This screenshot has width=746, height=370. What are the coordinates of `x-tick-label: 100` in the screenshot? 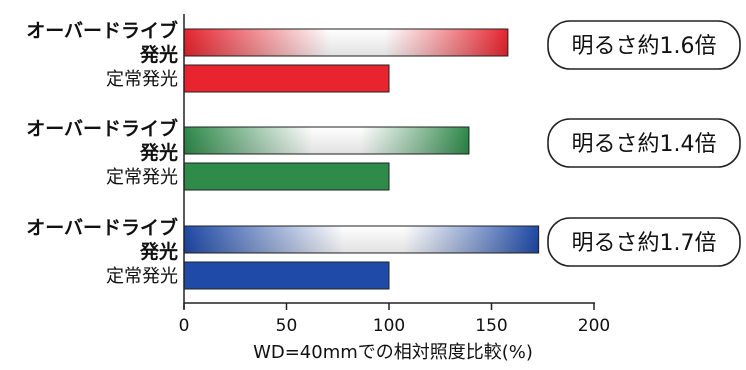 It's located at (389, 326).